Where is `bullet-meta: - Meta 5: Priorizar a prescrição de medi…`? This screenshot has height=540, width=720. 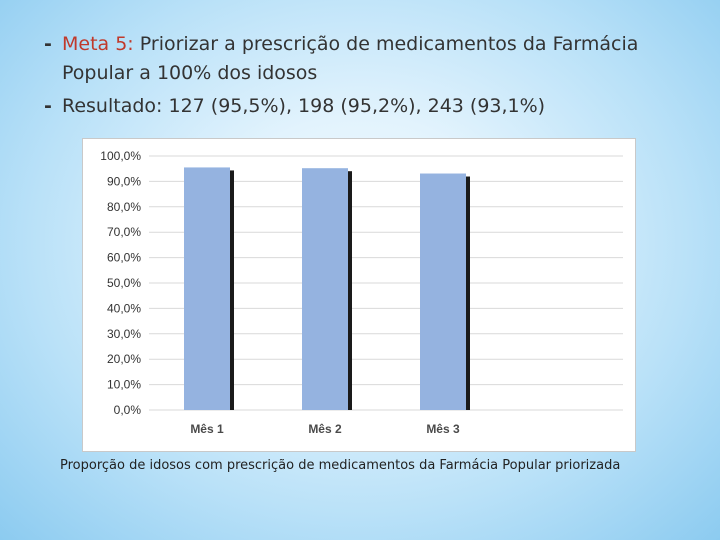
bullet-meta: - Meta 5: Priorizar a prescrição de medi… is located at coordinates (374, 59).